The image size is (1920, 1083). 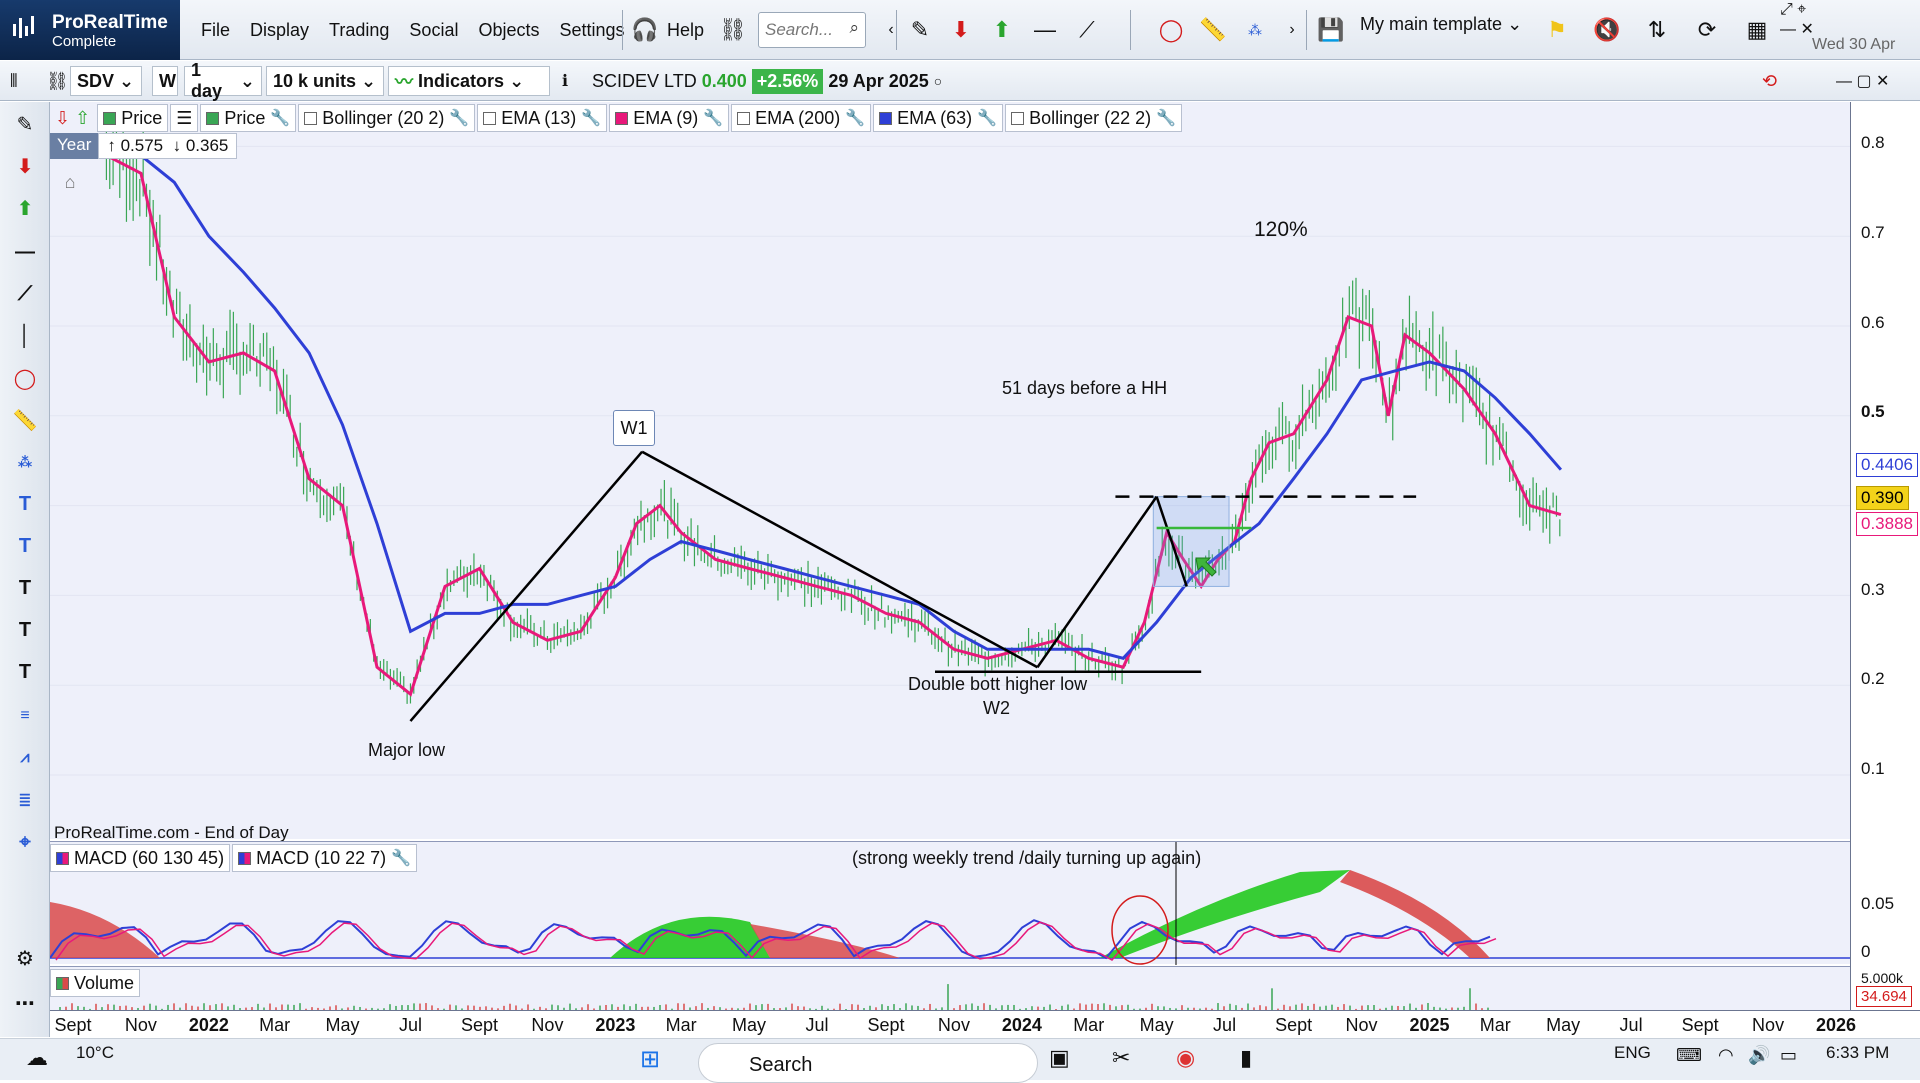 I want to click on headset-icon: 🎧, so click(x=645, y=29).